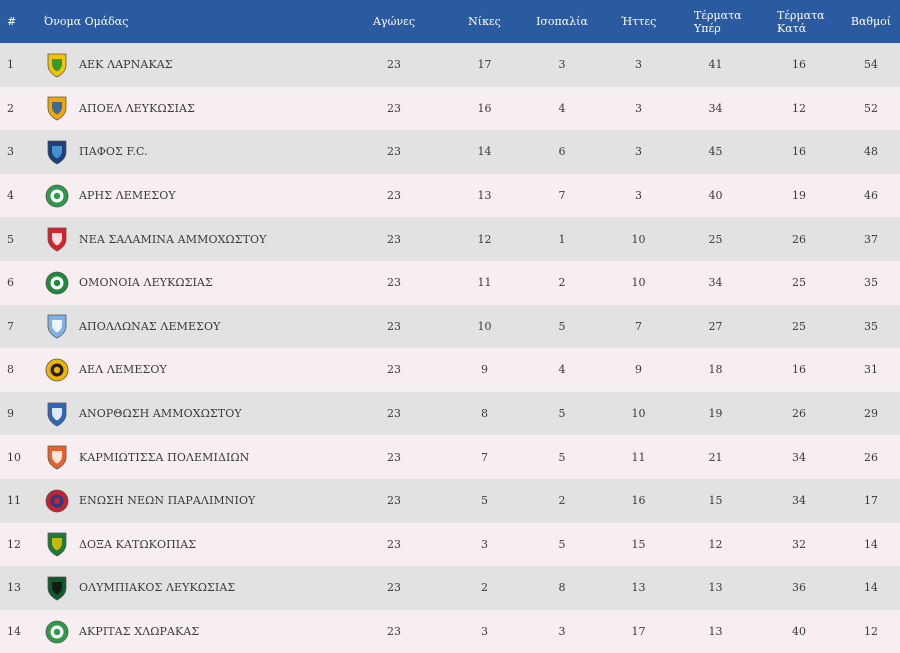 This screenshot has width=900, height=653. I want to click on team-cell: ΟΛΥΜΠΙΑΚΟΣ ΛΕΥΚΩΣΙΑΣ, so click(192, 588).